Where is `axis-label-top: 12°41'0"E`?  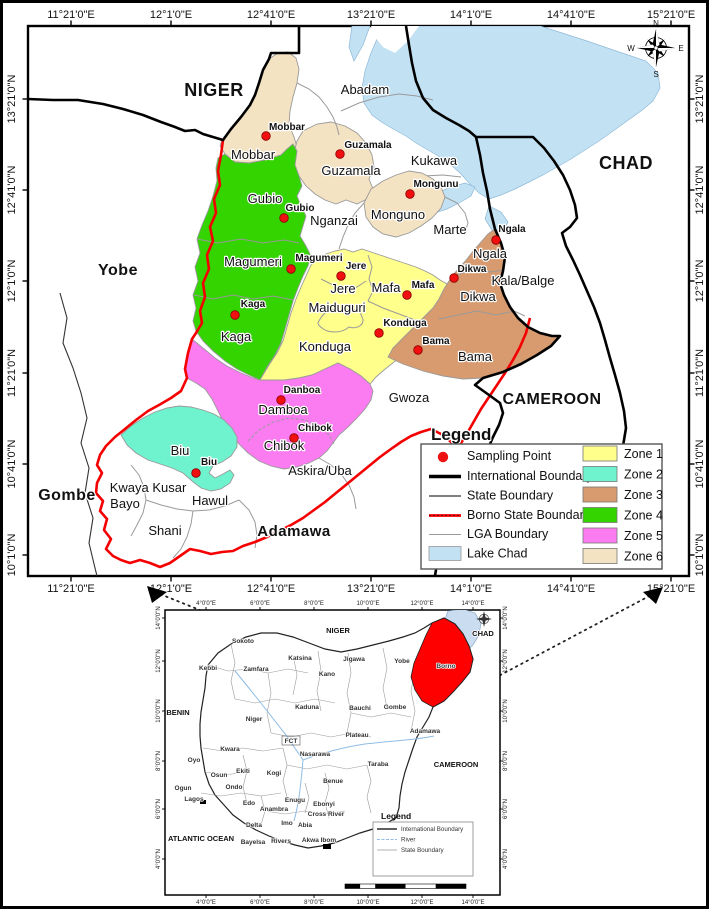 axis-label-top: 12°41'0"E is located at coordinates (271, 15).